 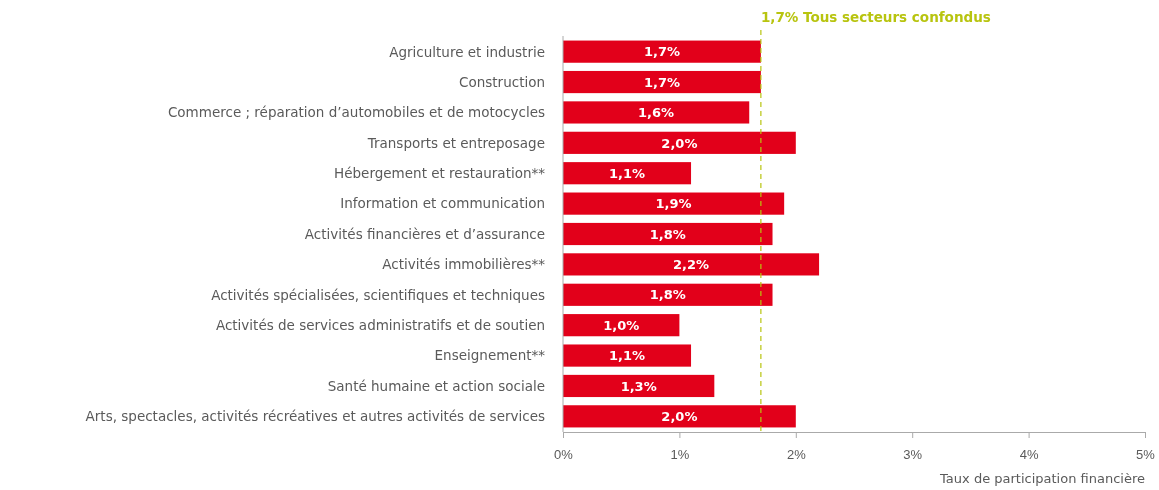 I want to click on y-tick-label: Agriculture et industrie, so click(x=467, y=51).